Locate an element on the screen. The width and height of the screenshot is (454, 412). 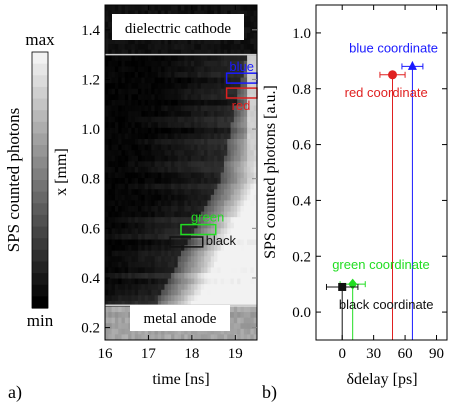
x-tick-label: 30 is located at coordinates (373, 354).